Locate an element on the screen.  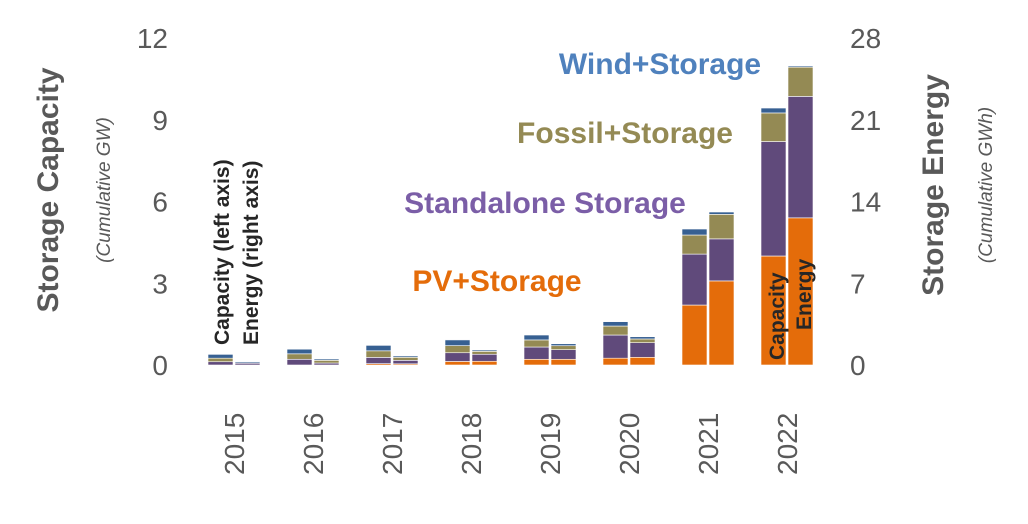
bar-energy-2017-fossil-storage is located at coordinates (405, 358).